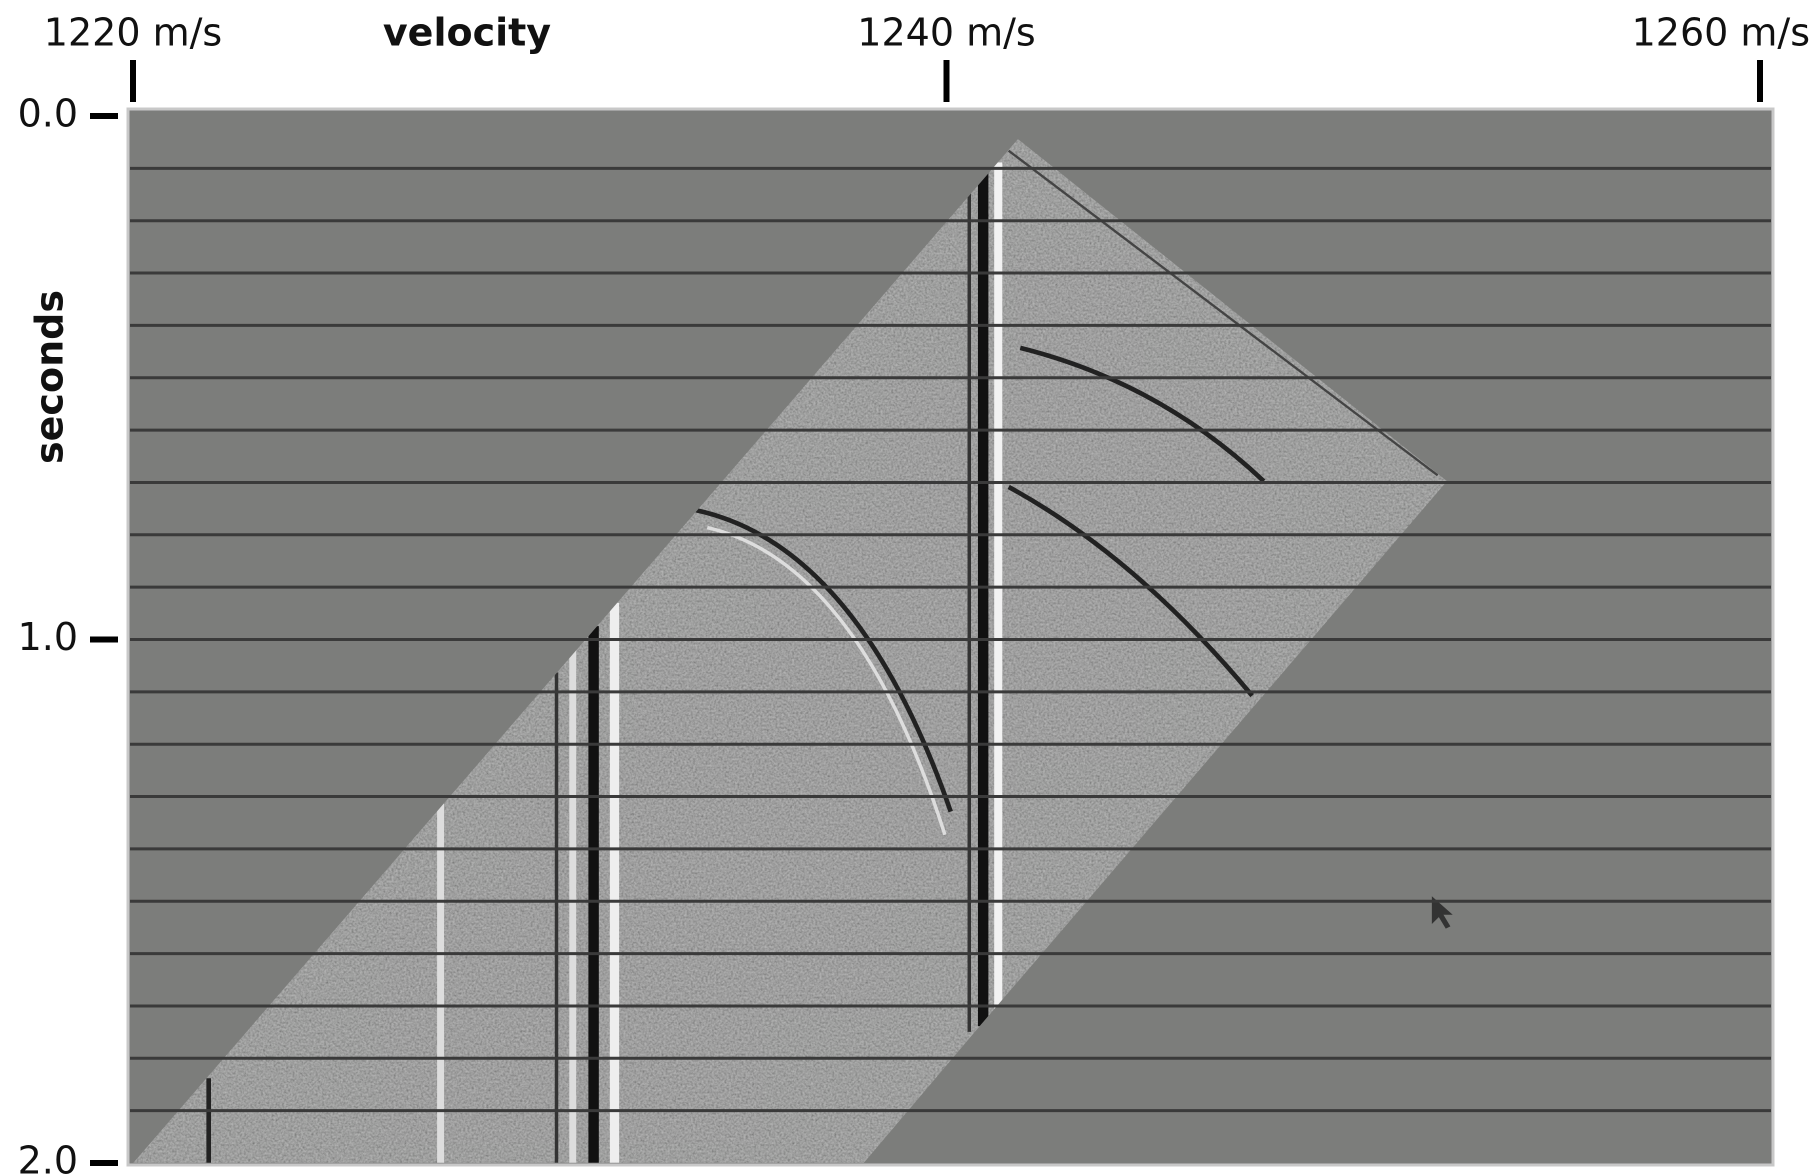 This screenshot has width=1818, height=1176. Describe the element at coordinates (50, 377) in the screenshot. I see `y-axis-label: seconds` at that location.